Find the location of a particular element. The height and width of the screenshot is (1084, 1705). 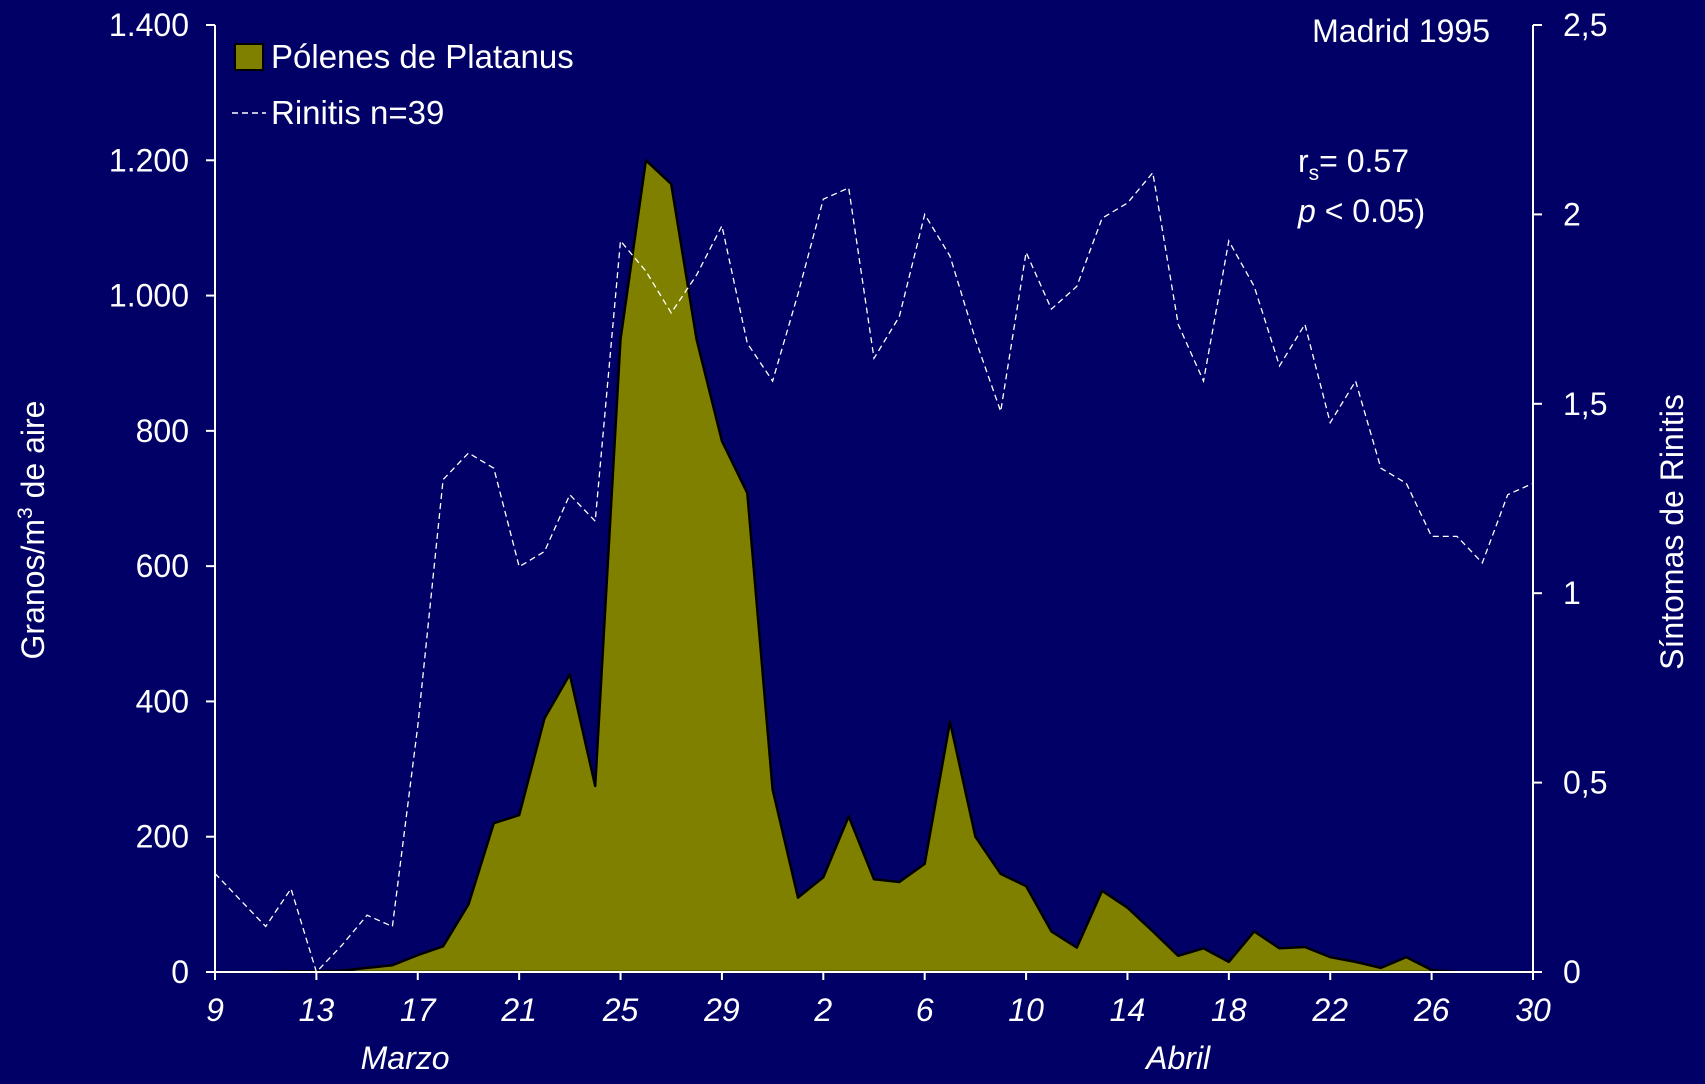

legend-label-pollen: Pólenes de Platanus is located at coordinates (422, 56).